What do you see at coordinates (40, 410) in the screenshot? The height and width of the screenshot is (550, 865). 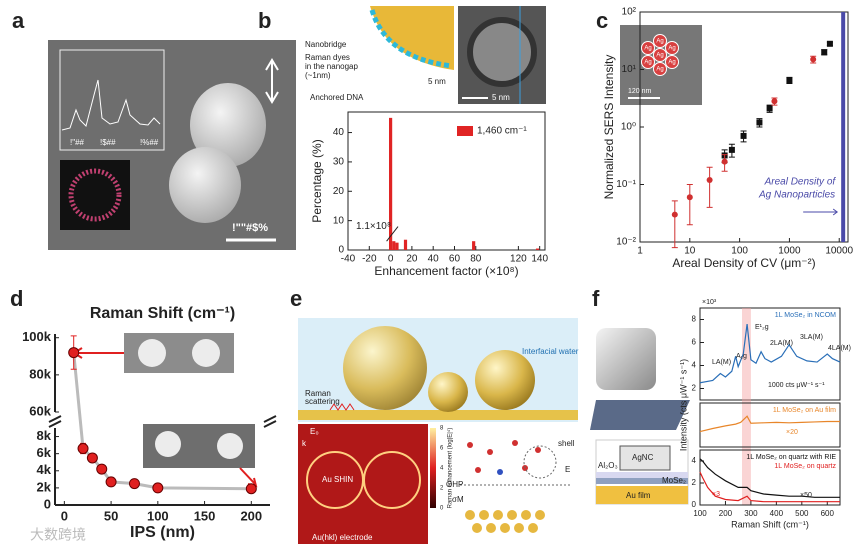 I see `y-tick-label: 60k` at bounding box center [40, 410].